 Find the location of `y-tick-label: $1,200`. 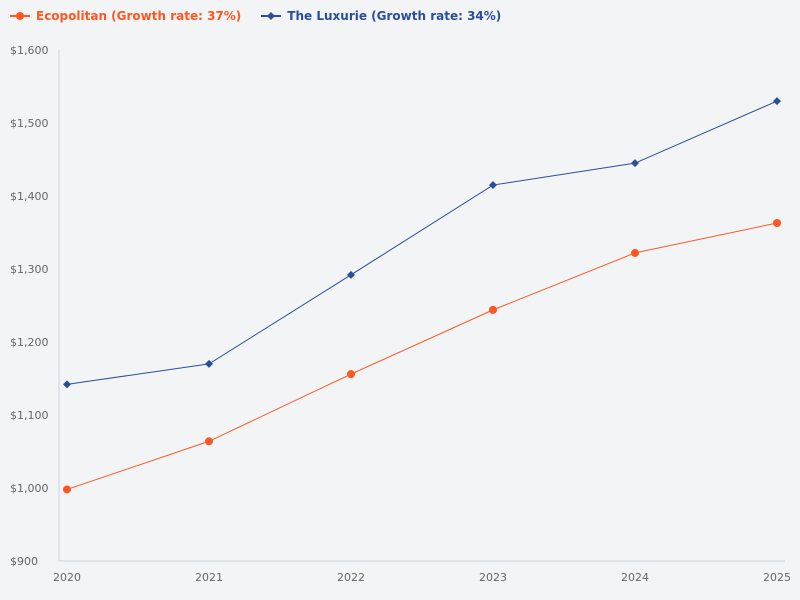

y-tick-label: $1,200 is located at coordinates (29, 342).